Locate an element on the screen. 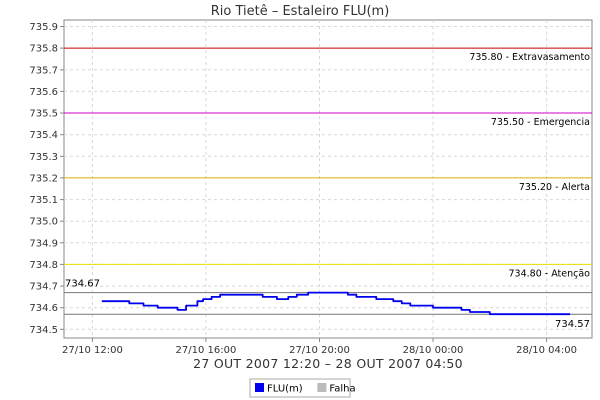  x-tick-label: 27/10 16:00 is located at coordinates (205, 350).